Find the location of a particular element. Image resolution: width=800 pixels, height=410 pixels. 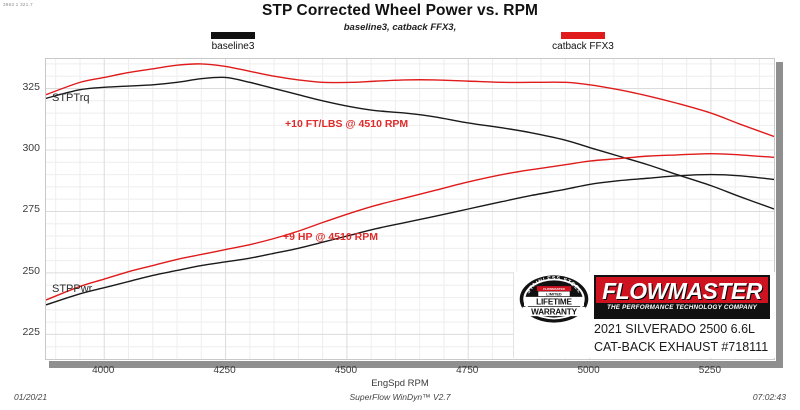

flowmaster-tagline-bar: THE PERFORMANCE TECHNOLOGY COMPANY is located at coordinates (682, 310).